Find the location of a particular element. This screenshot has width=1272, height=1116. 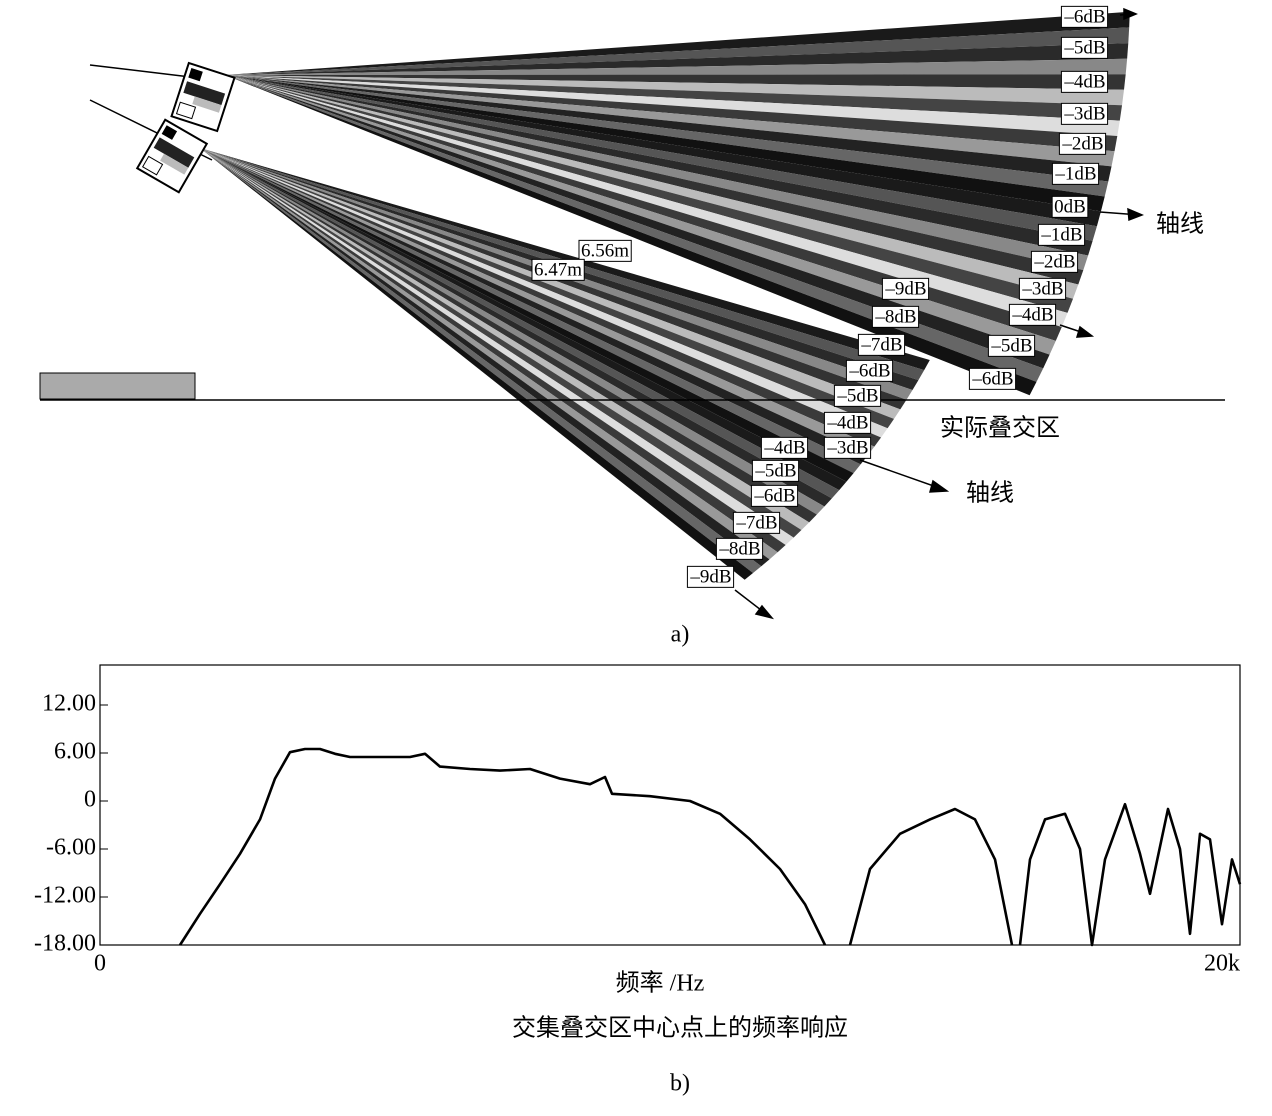

db-label: 0dB is located at coordinates (1070, 206).